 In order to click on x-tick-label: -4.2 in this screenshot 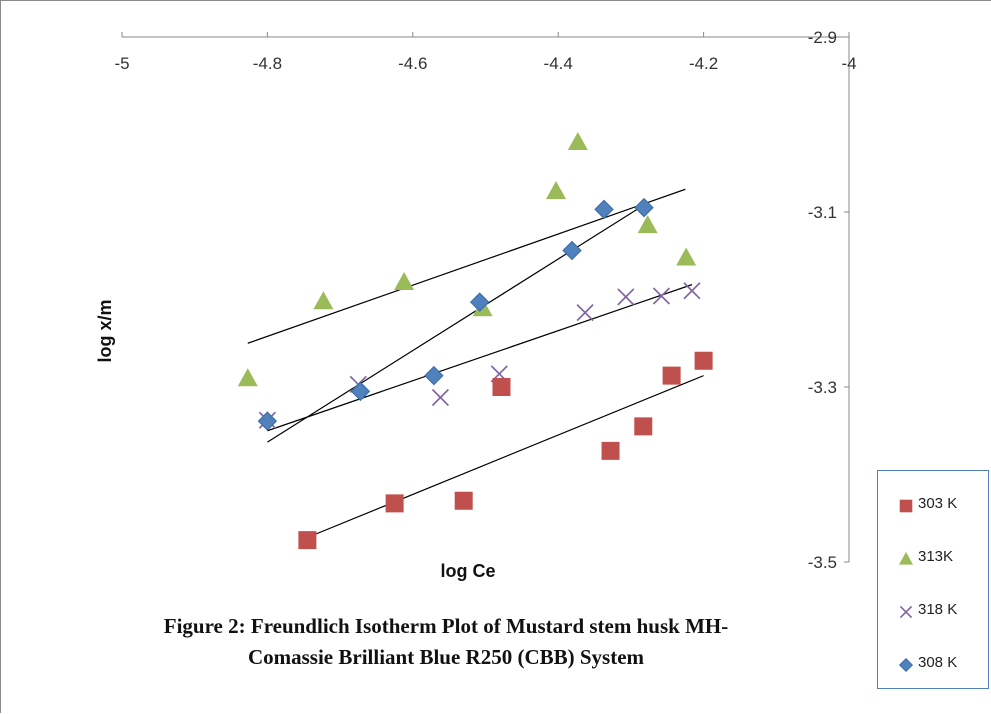, I will do `click(703, 63)`.